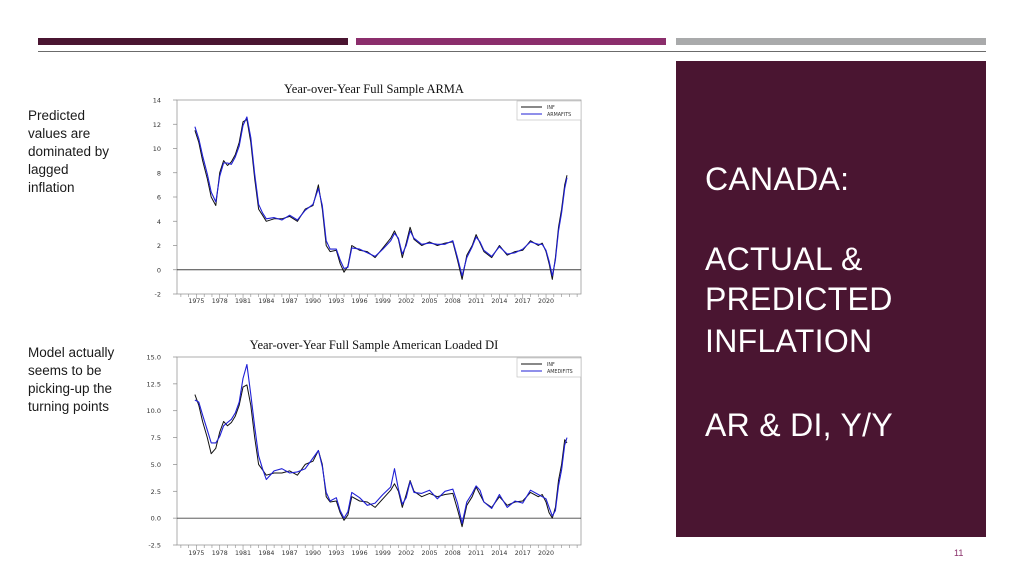 This screenshot has width=1024, height=576. What do you see at coordinates (559, 115) in the screenshot?
I see `legend-label: ARMAFITS` at bounding box center [559, 115].